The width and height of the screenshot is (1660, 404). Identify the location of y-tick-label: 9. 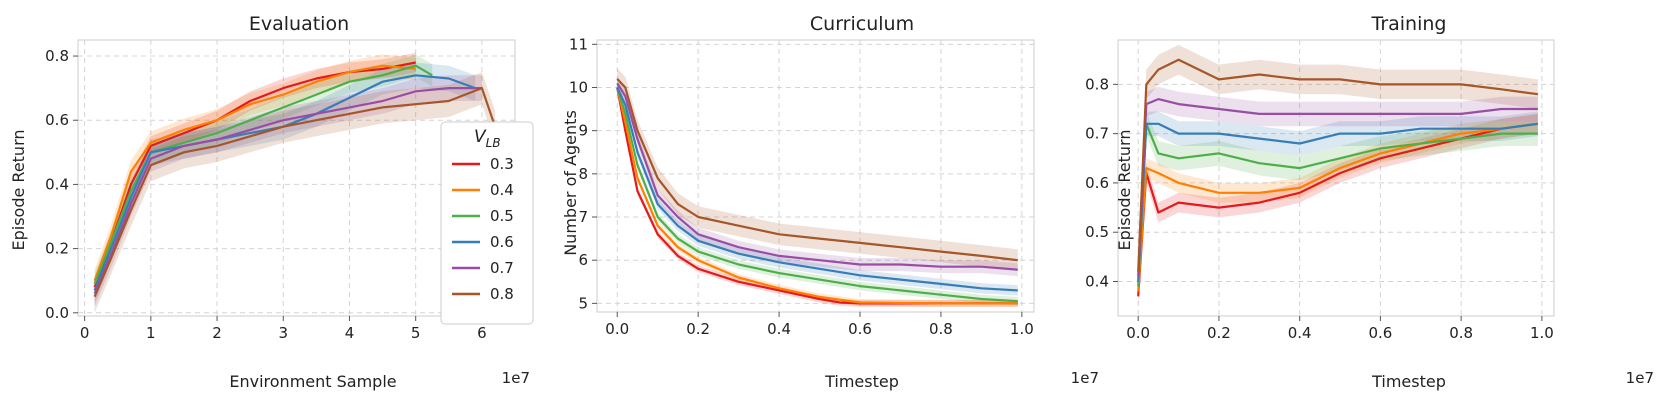
(583, 131).